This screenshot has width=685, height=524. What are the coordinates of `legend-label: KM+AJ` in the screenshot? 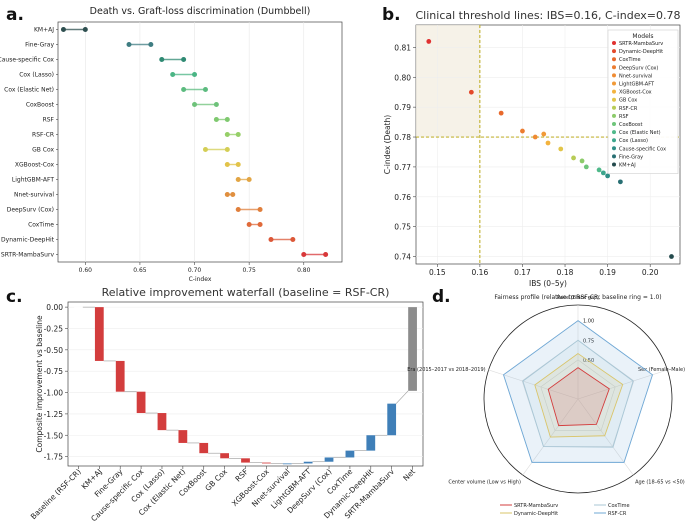 It's located at (627, 166).